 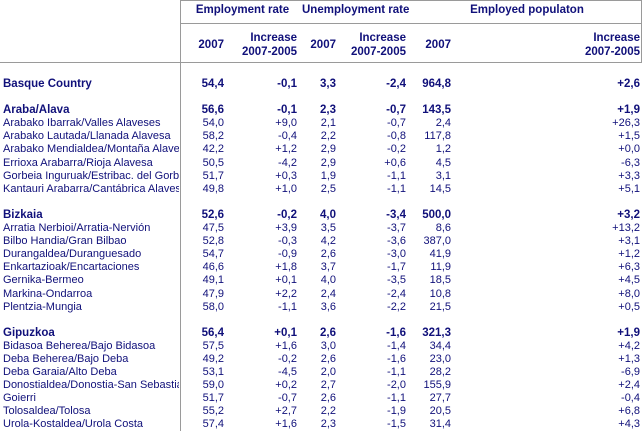 I want to click on cell-value: +1,9, so click(x=628, y=332).